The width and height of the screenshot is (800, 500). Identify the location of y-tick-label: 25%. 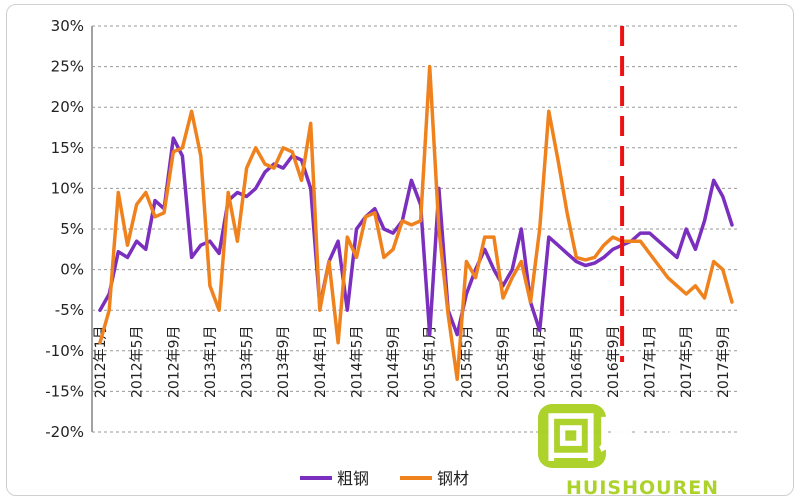
(67, 67).